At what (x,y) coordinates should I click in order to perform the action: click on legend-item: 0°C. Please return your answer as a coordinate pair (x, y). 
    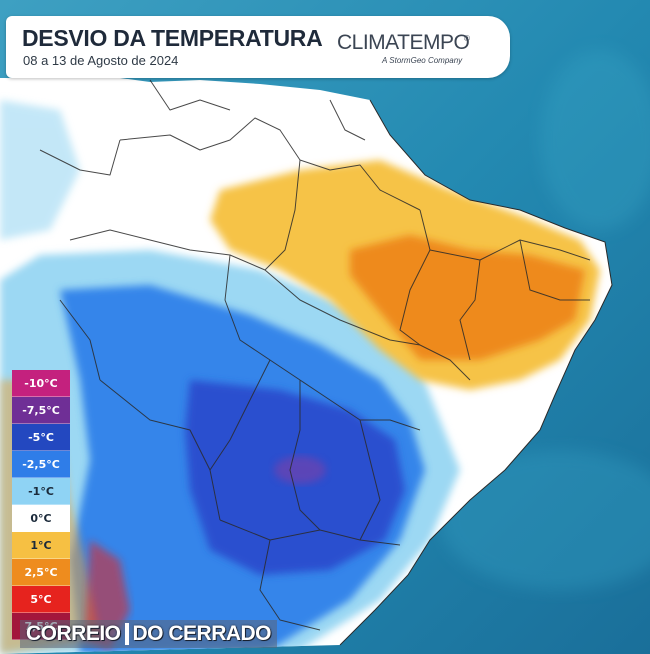
    Looking at the image, I should click on (41, 518).